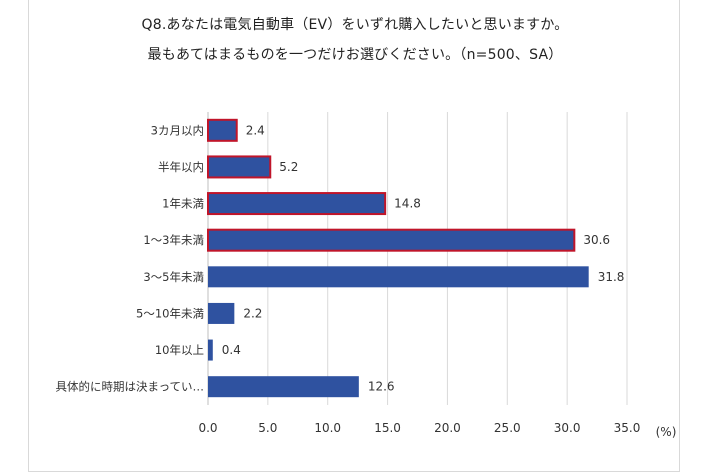 The width and height of the screenshot is (710, 474). What do you see at coordinates (327, 428) in the screenshot?
I see `x-tick-label: 10.0` at bounding box center [327, 428].